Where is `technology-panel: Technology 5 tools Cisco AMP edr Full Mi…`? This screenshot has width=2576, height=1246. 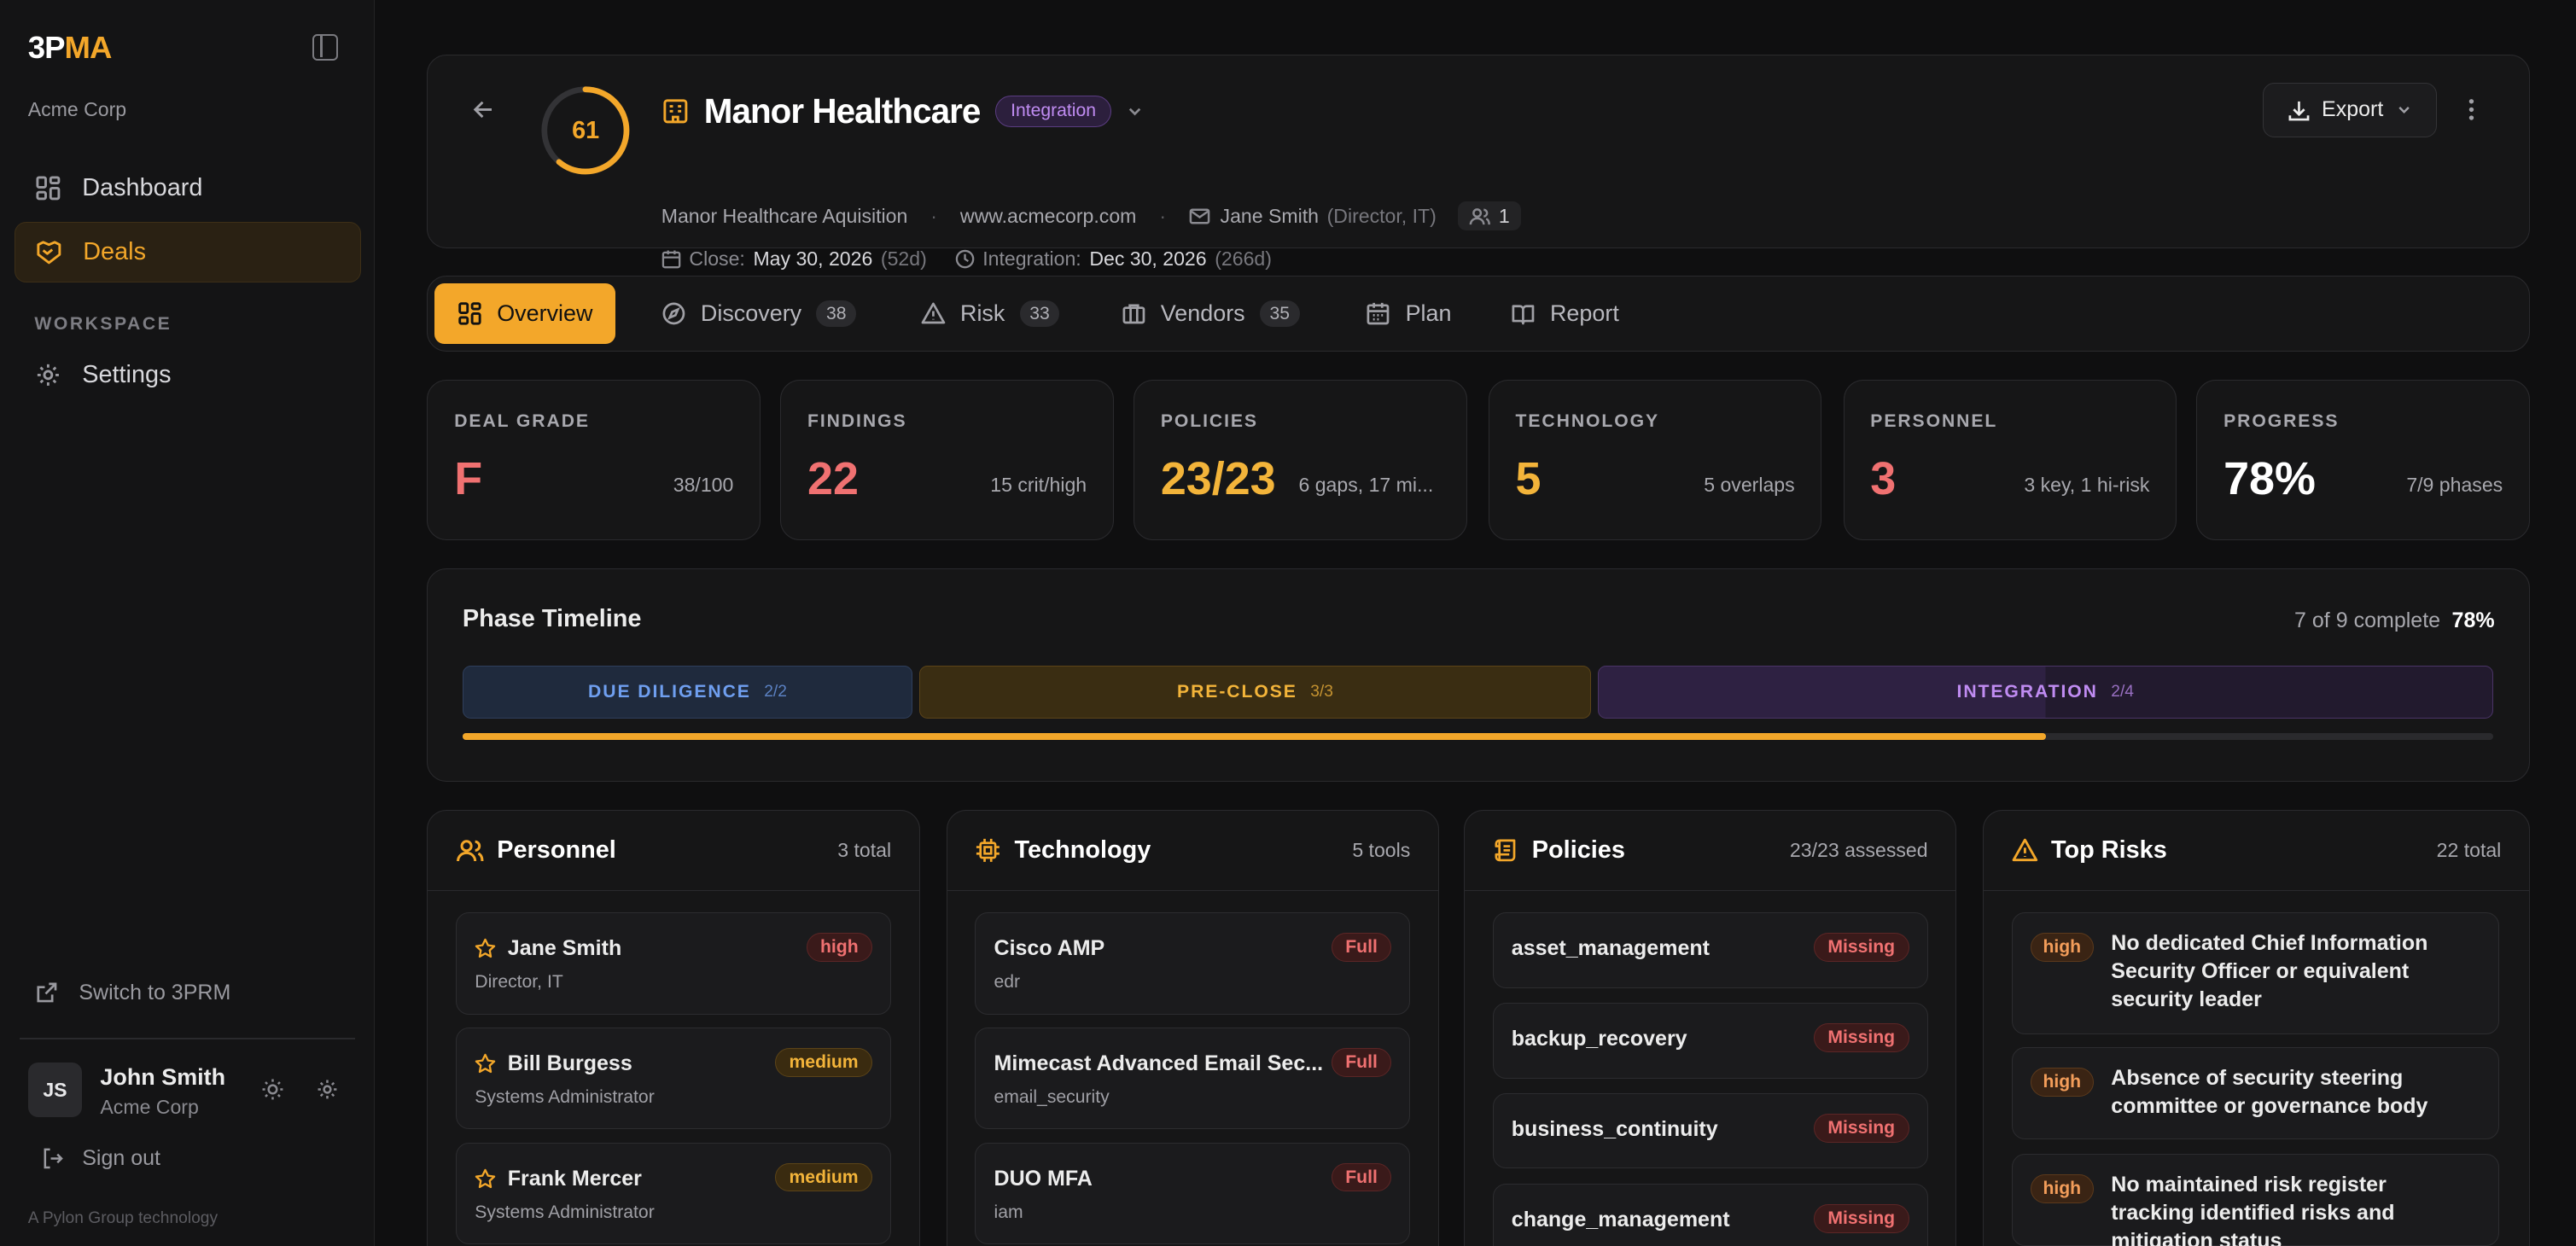 technology-panel: Technology 5 tools Cisco AMP edr Full Mi… is located at coordinates (1193, 1027).